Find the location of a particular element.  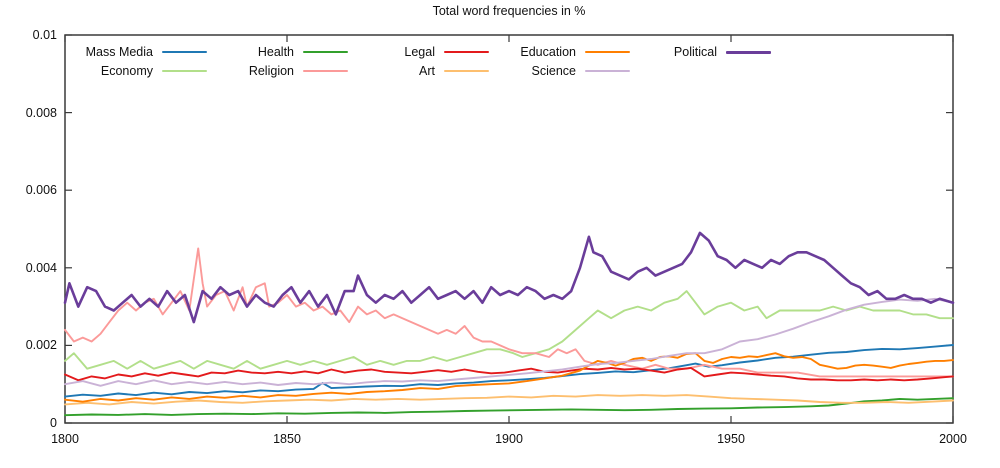

legend-label: Religion is located at coordinates (271, 71).